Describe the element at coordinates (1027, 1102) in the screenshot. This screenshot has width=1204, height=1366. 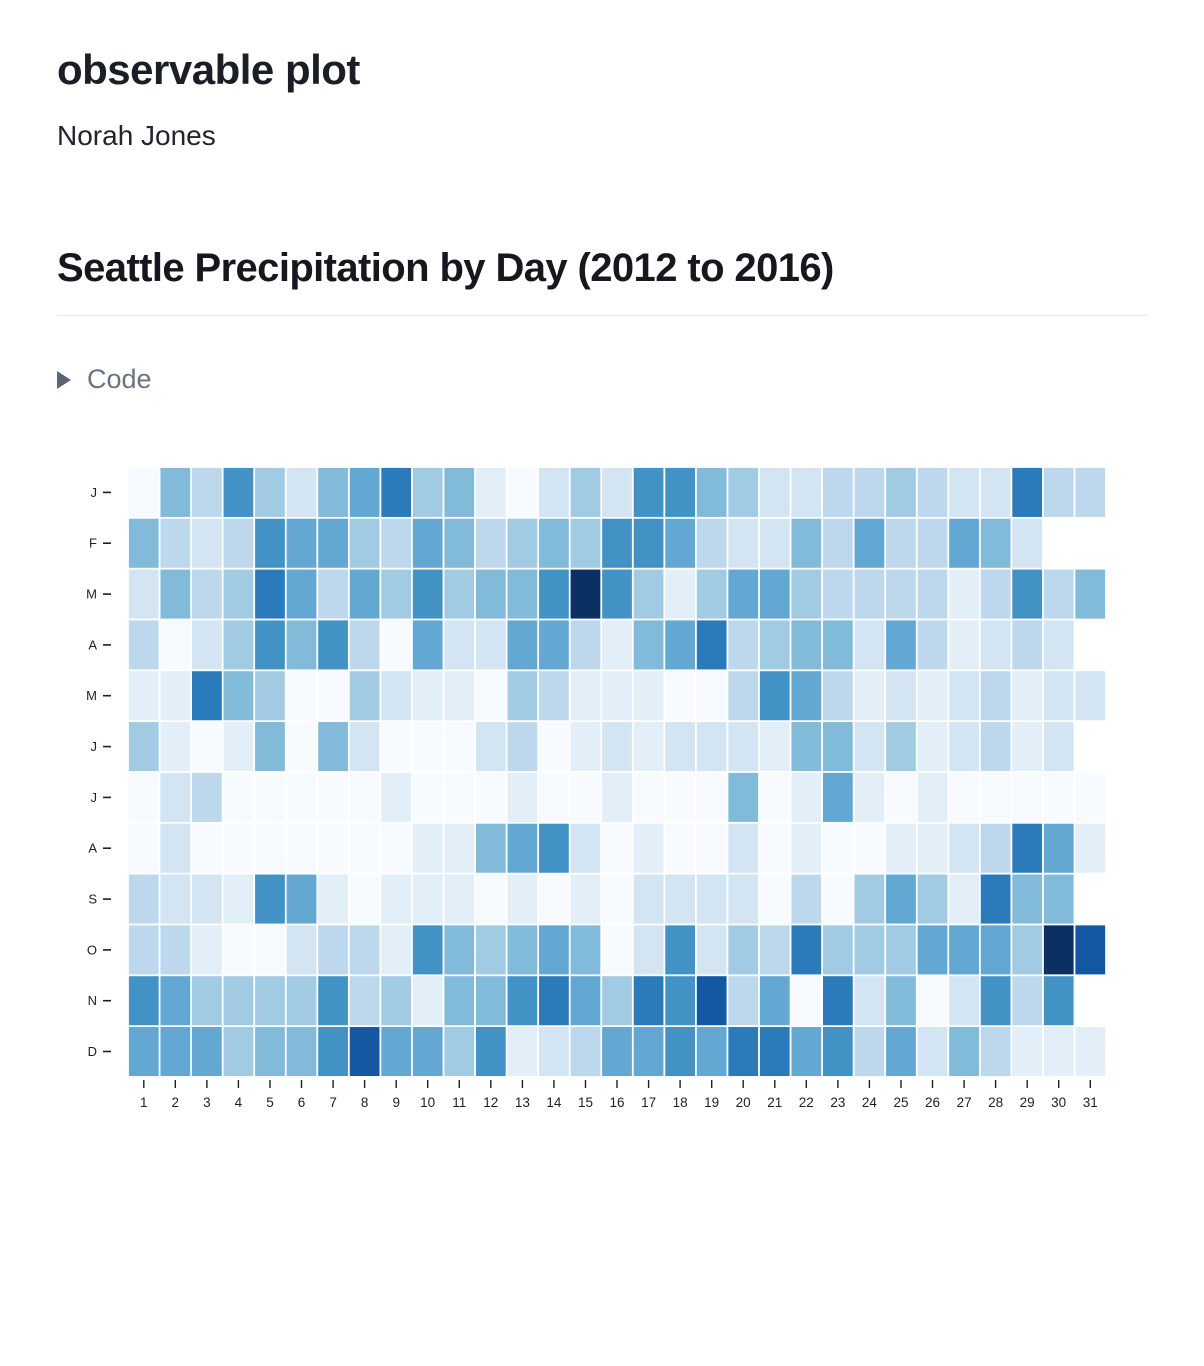
I see `x-axis-label: 29` at that location.